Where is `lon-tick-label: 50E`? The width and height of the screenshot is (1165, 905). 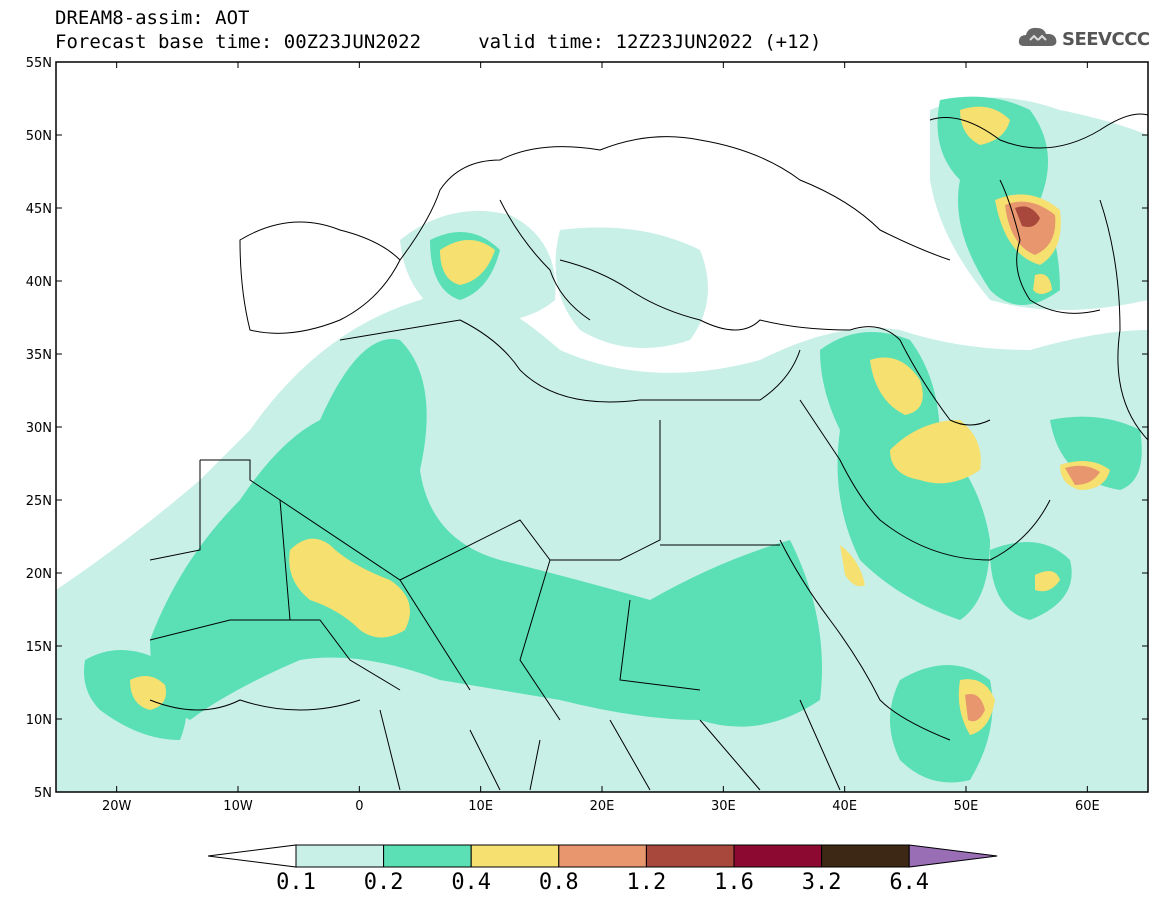 lon-tick-label: 50E is located at coordinates (966, 806).